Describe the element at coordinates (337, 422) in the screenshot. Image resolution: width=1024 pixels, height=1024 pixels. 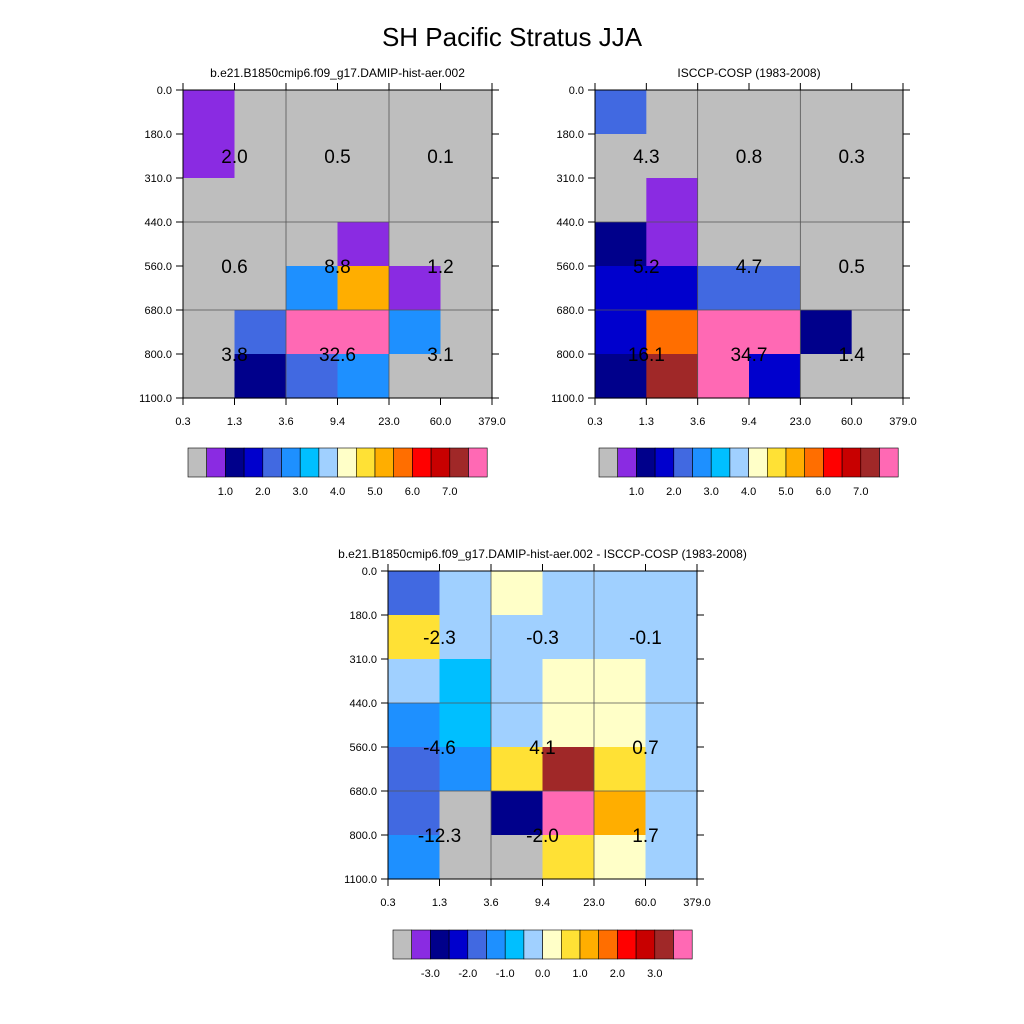
I see `x-tick-label: 9.4` at that location.